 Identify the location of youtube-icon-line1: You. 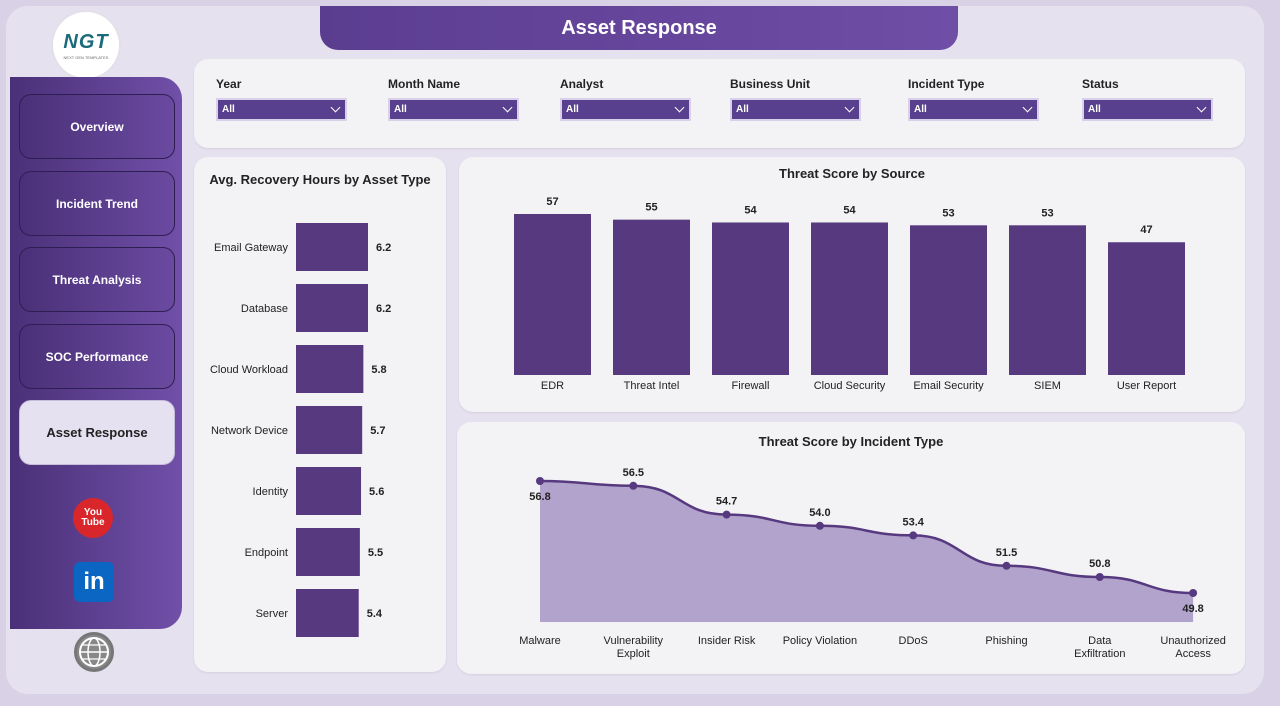
(93, 512).